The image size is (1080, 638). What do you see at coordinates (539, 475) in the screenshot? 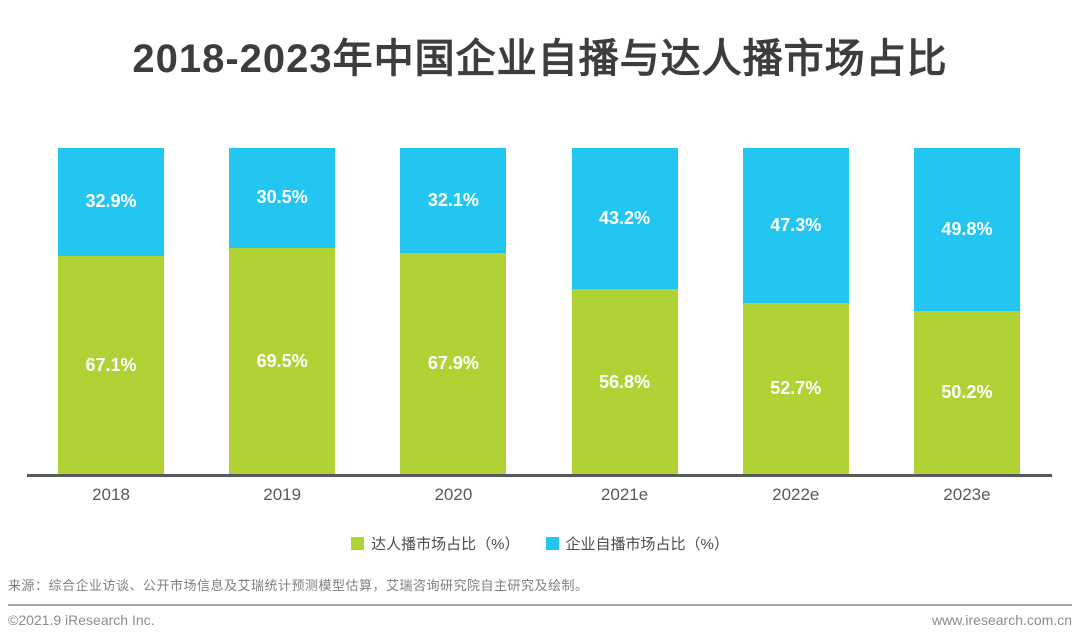
I see `x-axis-line` at bounding box center [539, 475].